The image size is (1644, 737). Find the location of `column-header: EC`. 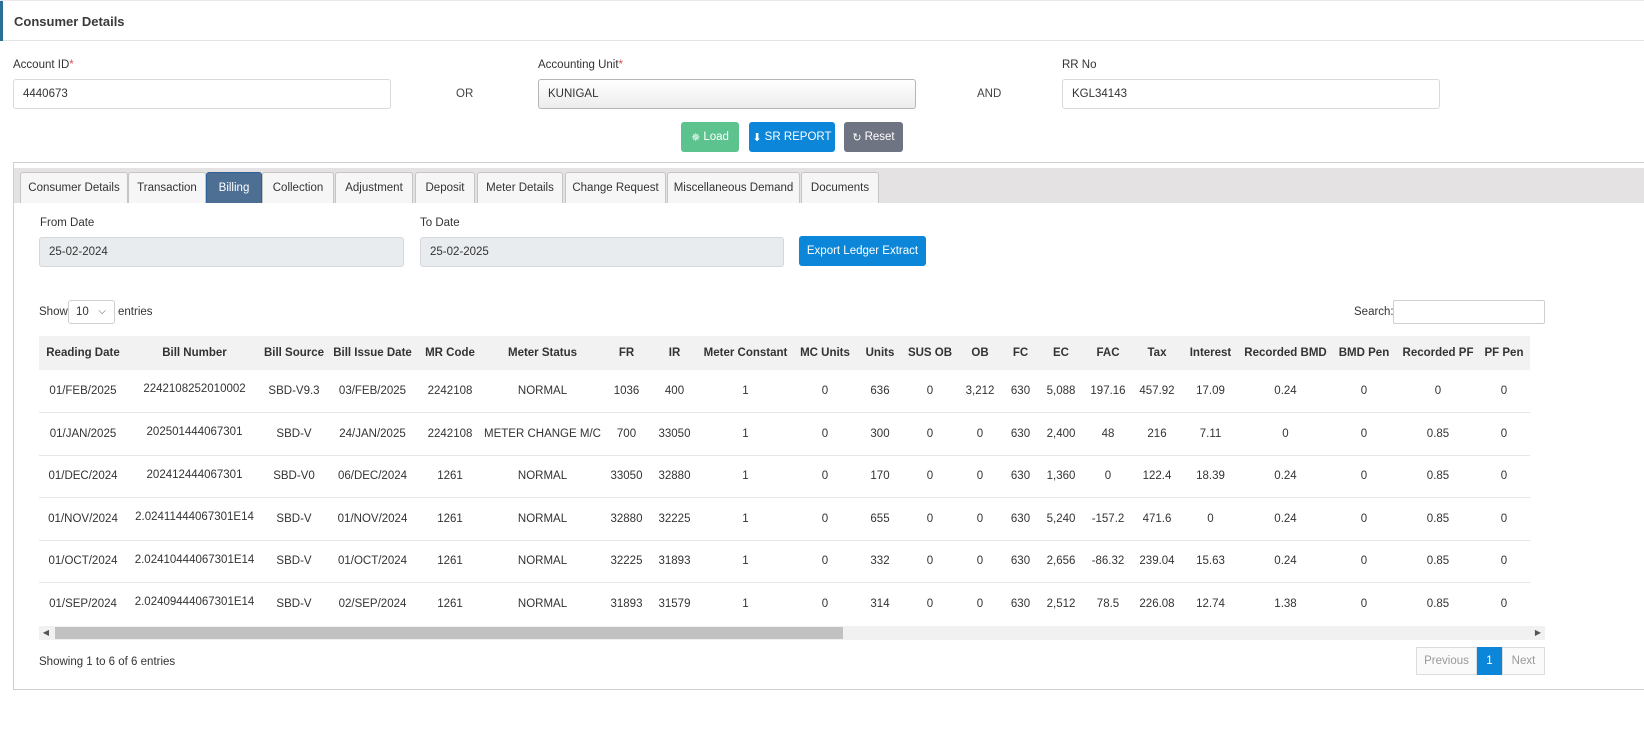

column-header: EC is located at coordinates (1061, 353).